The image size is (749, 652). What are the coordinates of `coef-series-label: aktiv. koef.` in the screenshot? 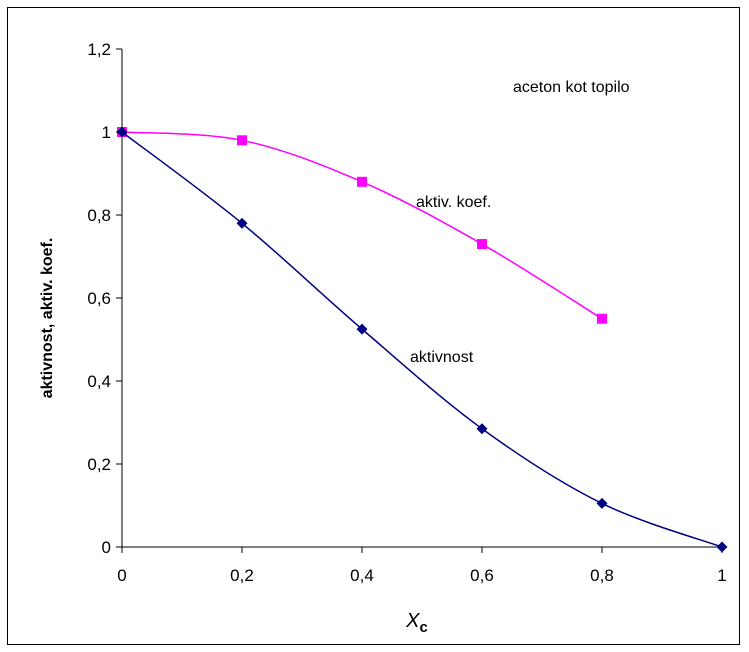 It's located at (453, 202).